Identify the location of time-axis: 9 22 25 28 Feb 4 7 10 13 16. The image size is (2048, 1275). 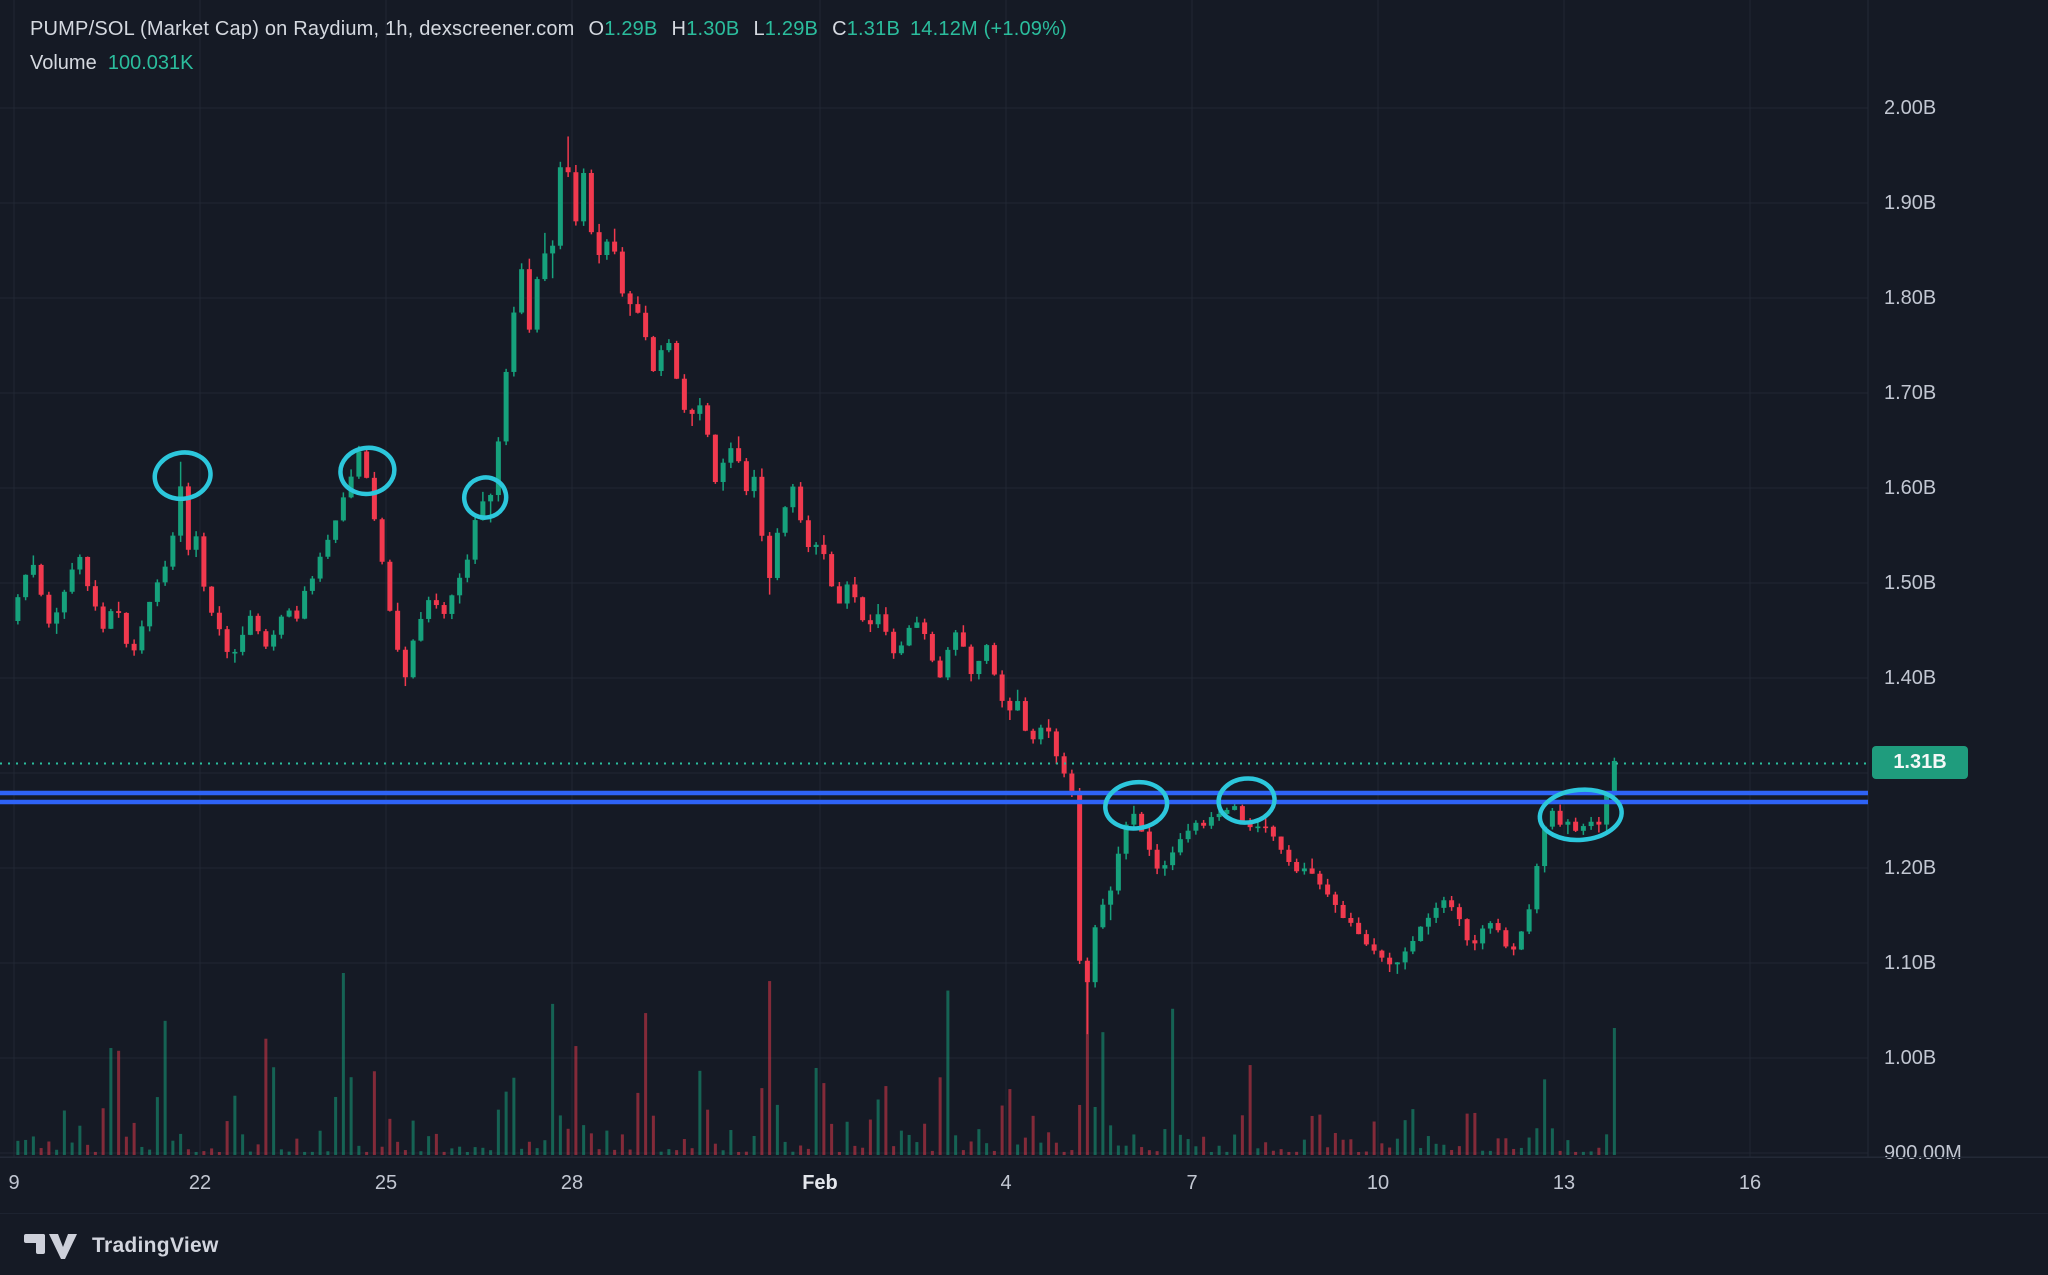
(1024, 1185).